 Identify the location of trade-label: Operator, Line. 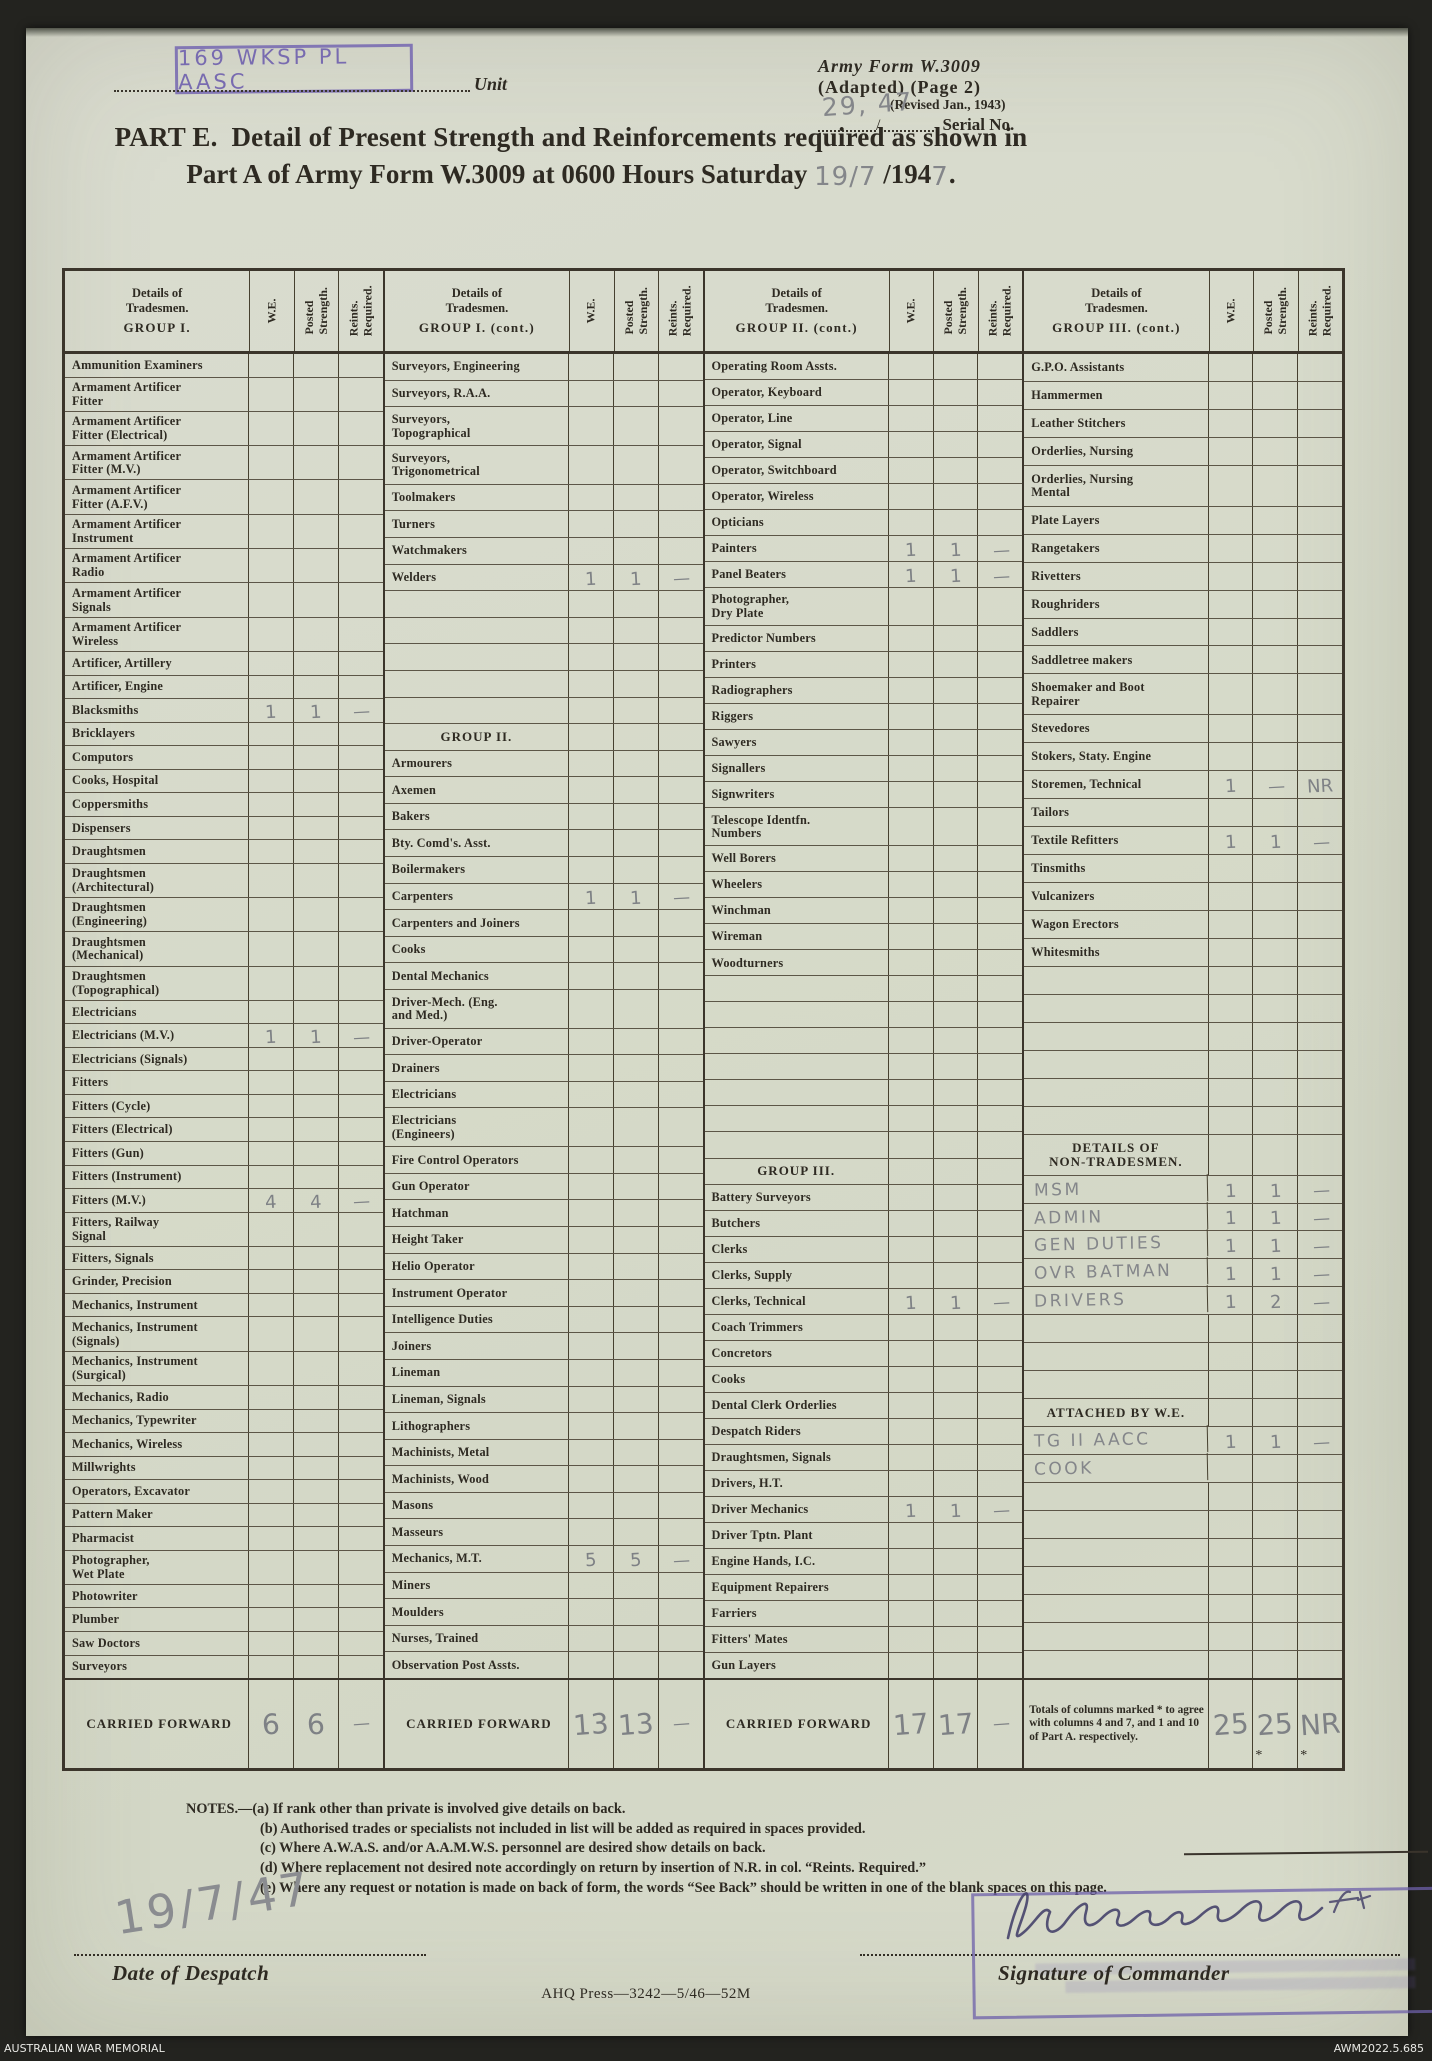
(797, 419).